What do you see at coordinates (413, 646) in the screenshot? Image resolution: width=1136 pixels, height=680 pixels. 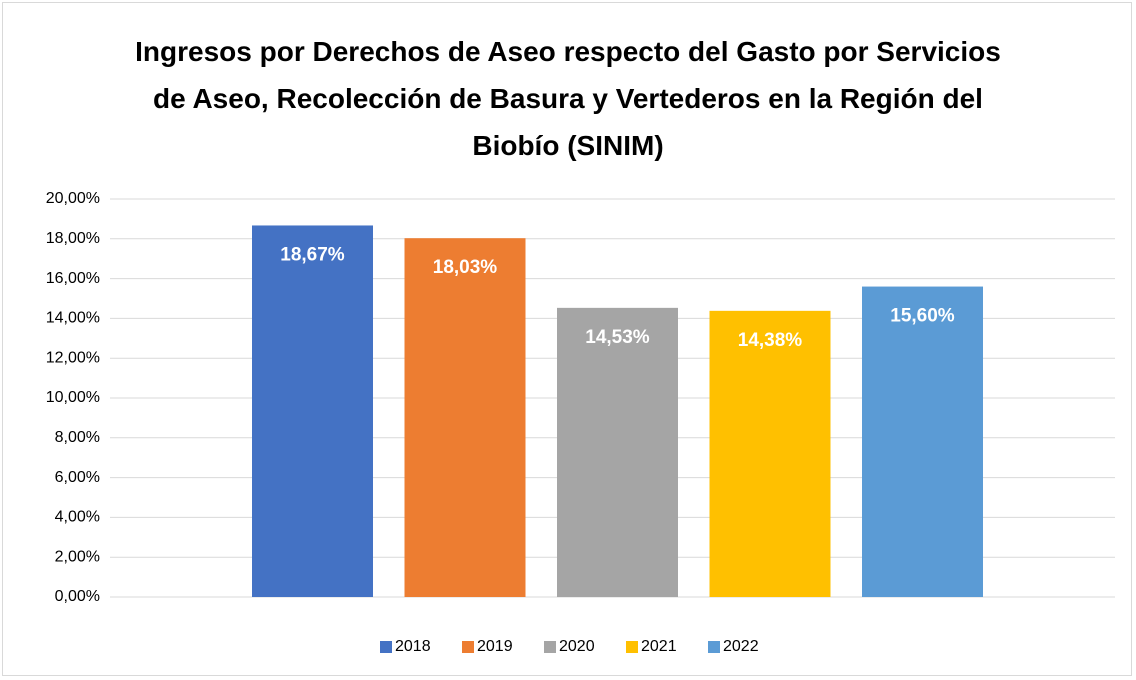 I see `legend-label: 2018` at bounding box center [413, 646].